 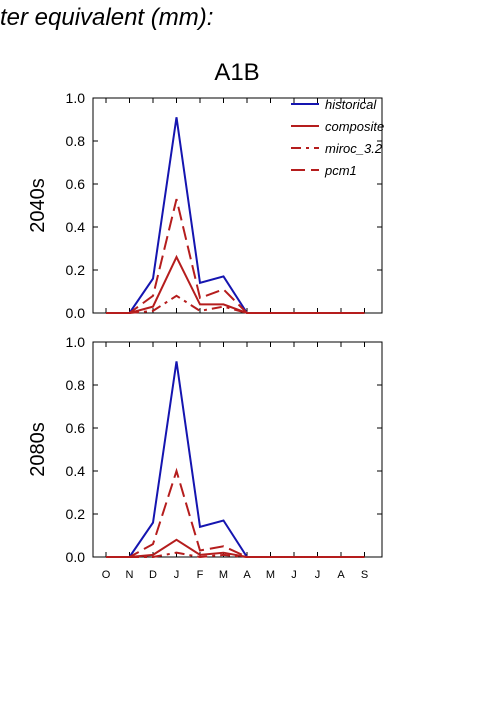 What do you see at coordinates (106, 575) in the screenshot?
I see `x-tick-label: O` at bounding box center [106, 575].